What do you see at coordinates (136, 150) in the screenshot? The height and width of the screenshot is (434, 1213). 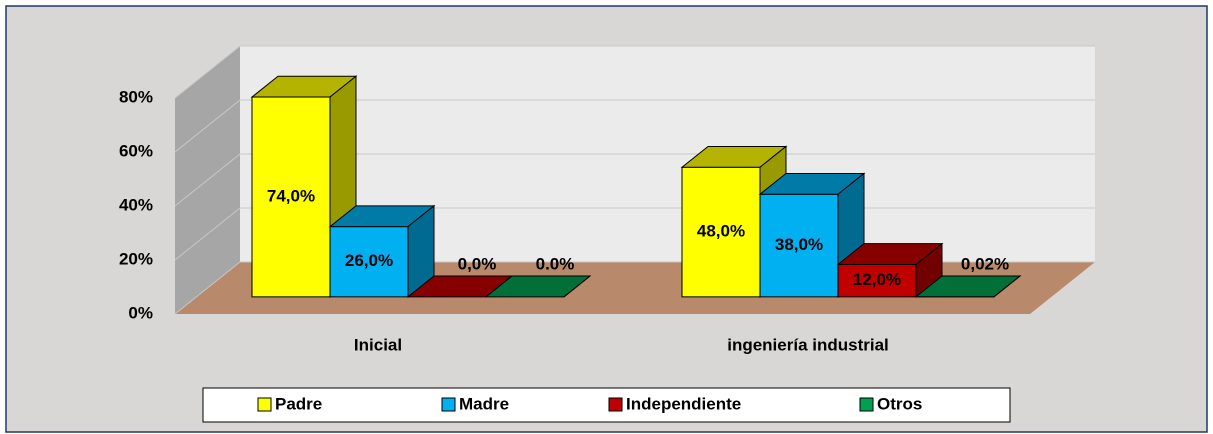 I see `y-tick-label: 60%` at bounding box center [136, 150].